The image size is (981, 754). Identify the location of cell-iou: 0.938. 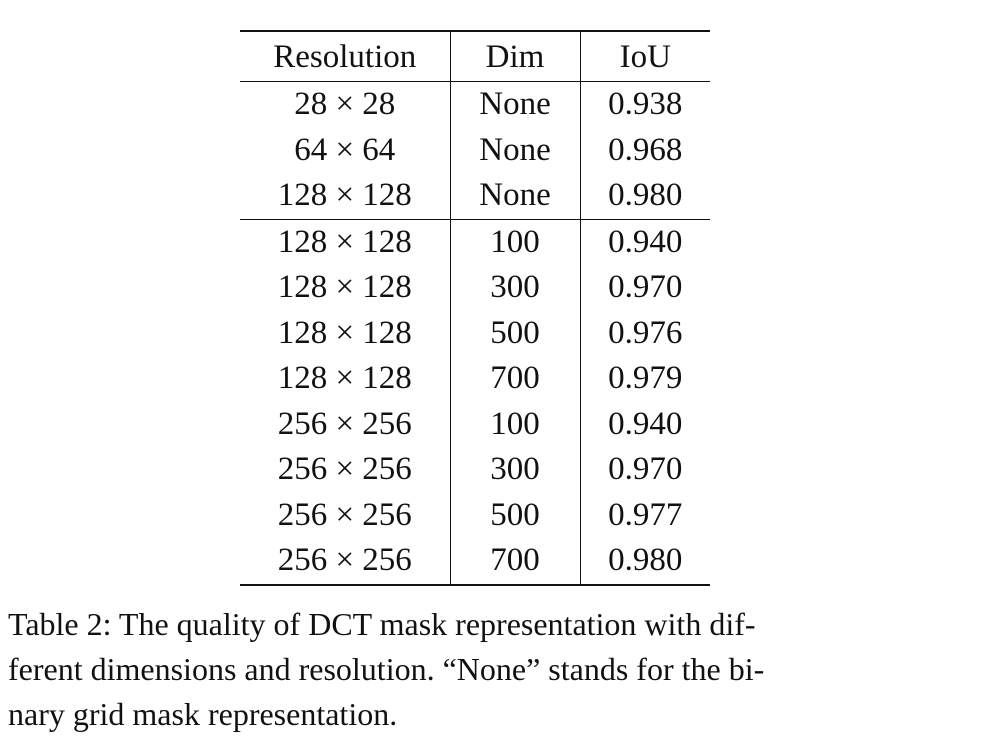
(645, 104).